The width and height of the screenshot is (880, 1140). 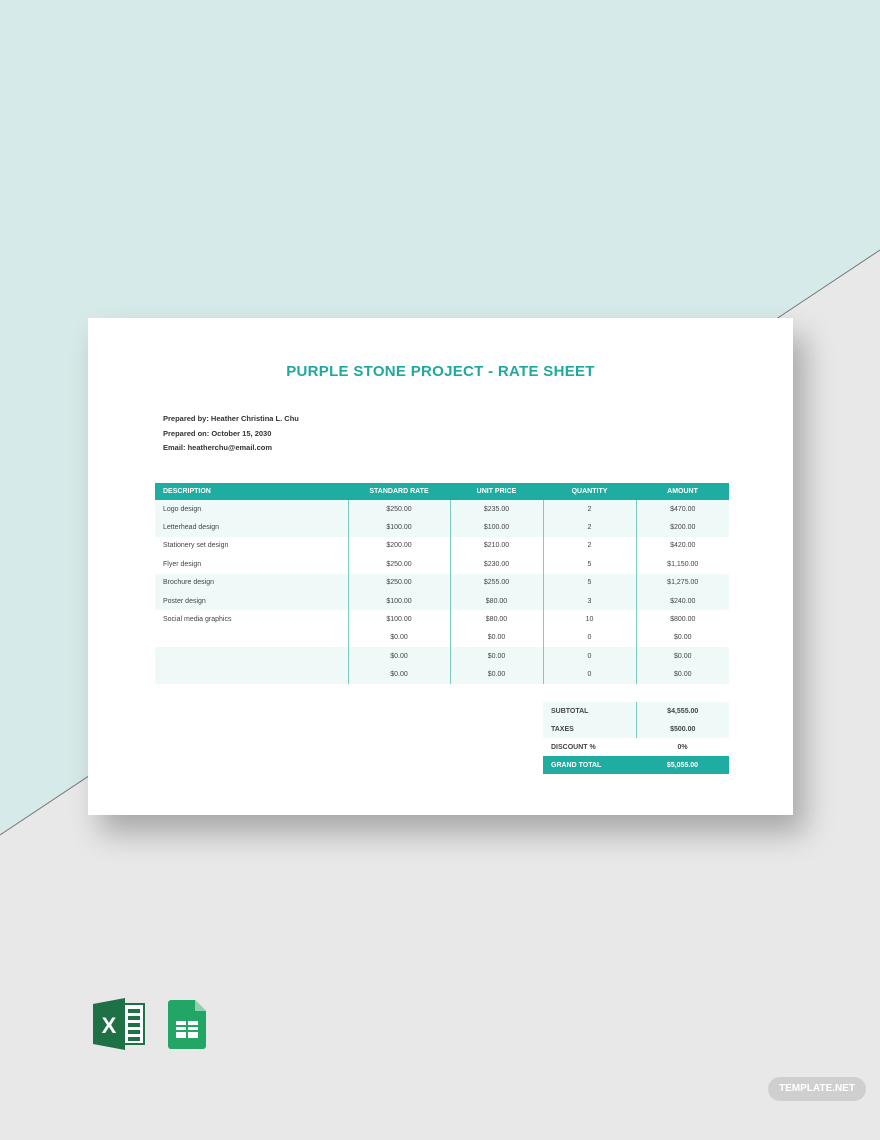 I want to click on table-cell: Social media graphics, so click(x=197, y=620).